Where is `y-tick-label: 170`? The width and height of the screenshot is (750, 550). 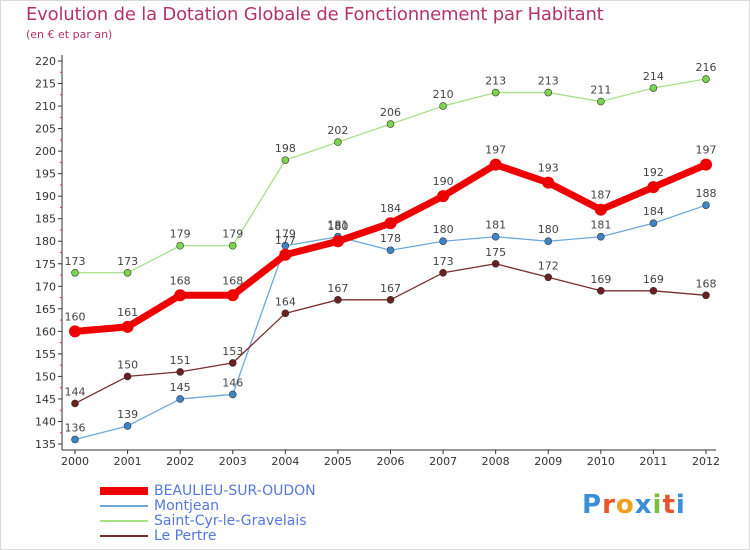 y-tick-label: 170 is located at coordinates (45, 286).